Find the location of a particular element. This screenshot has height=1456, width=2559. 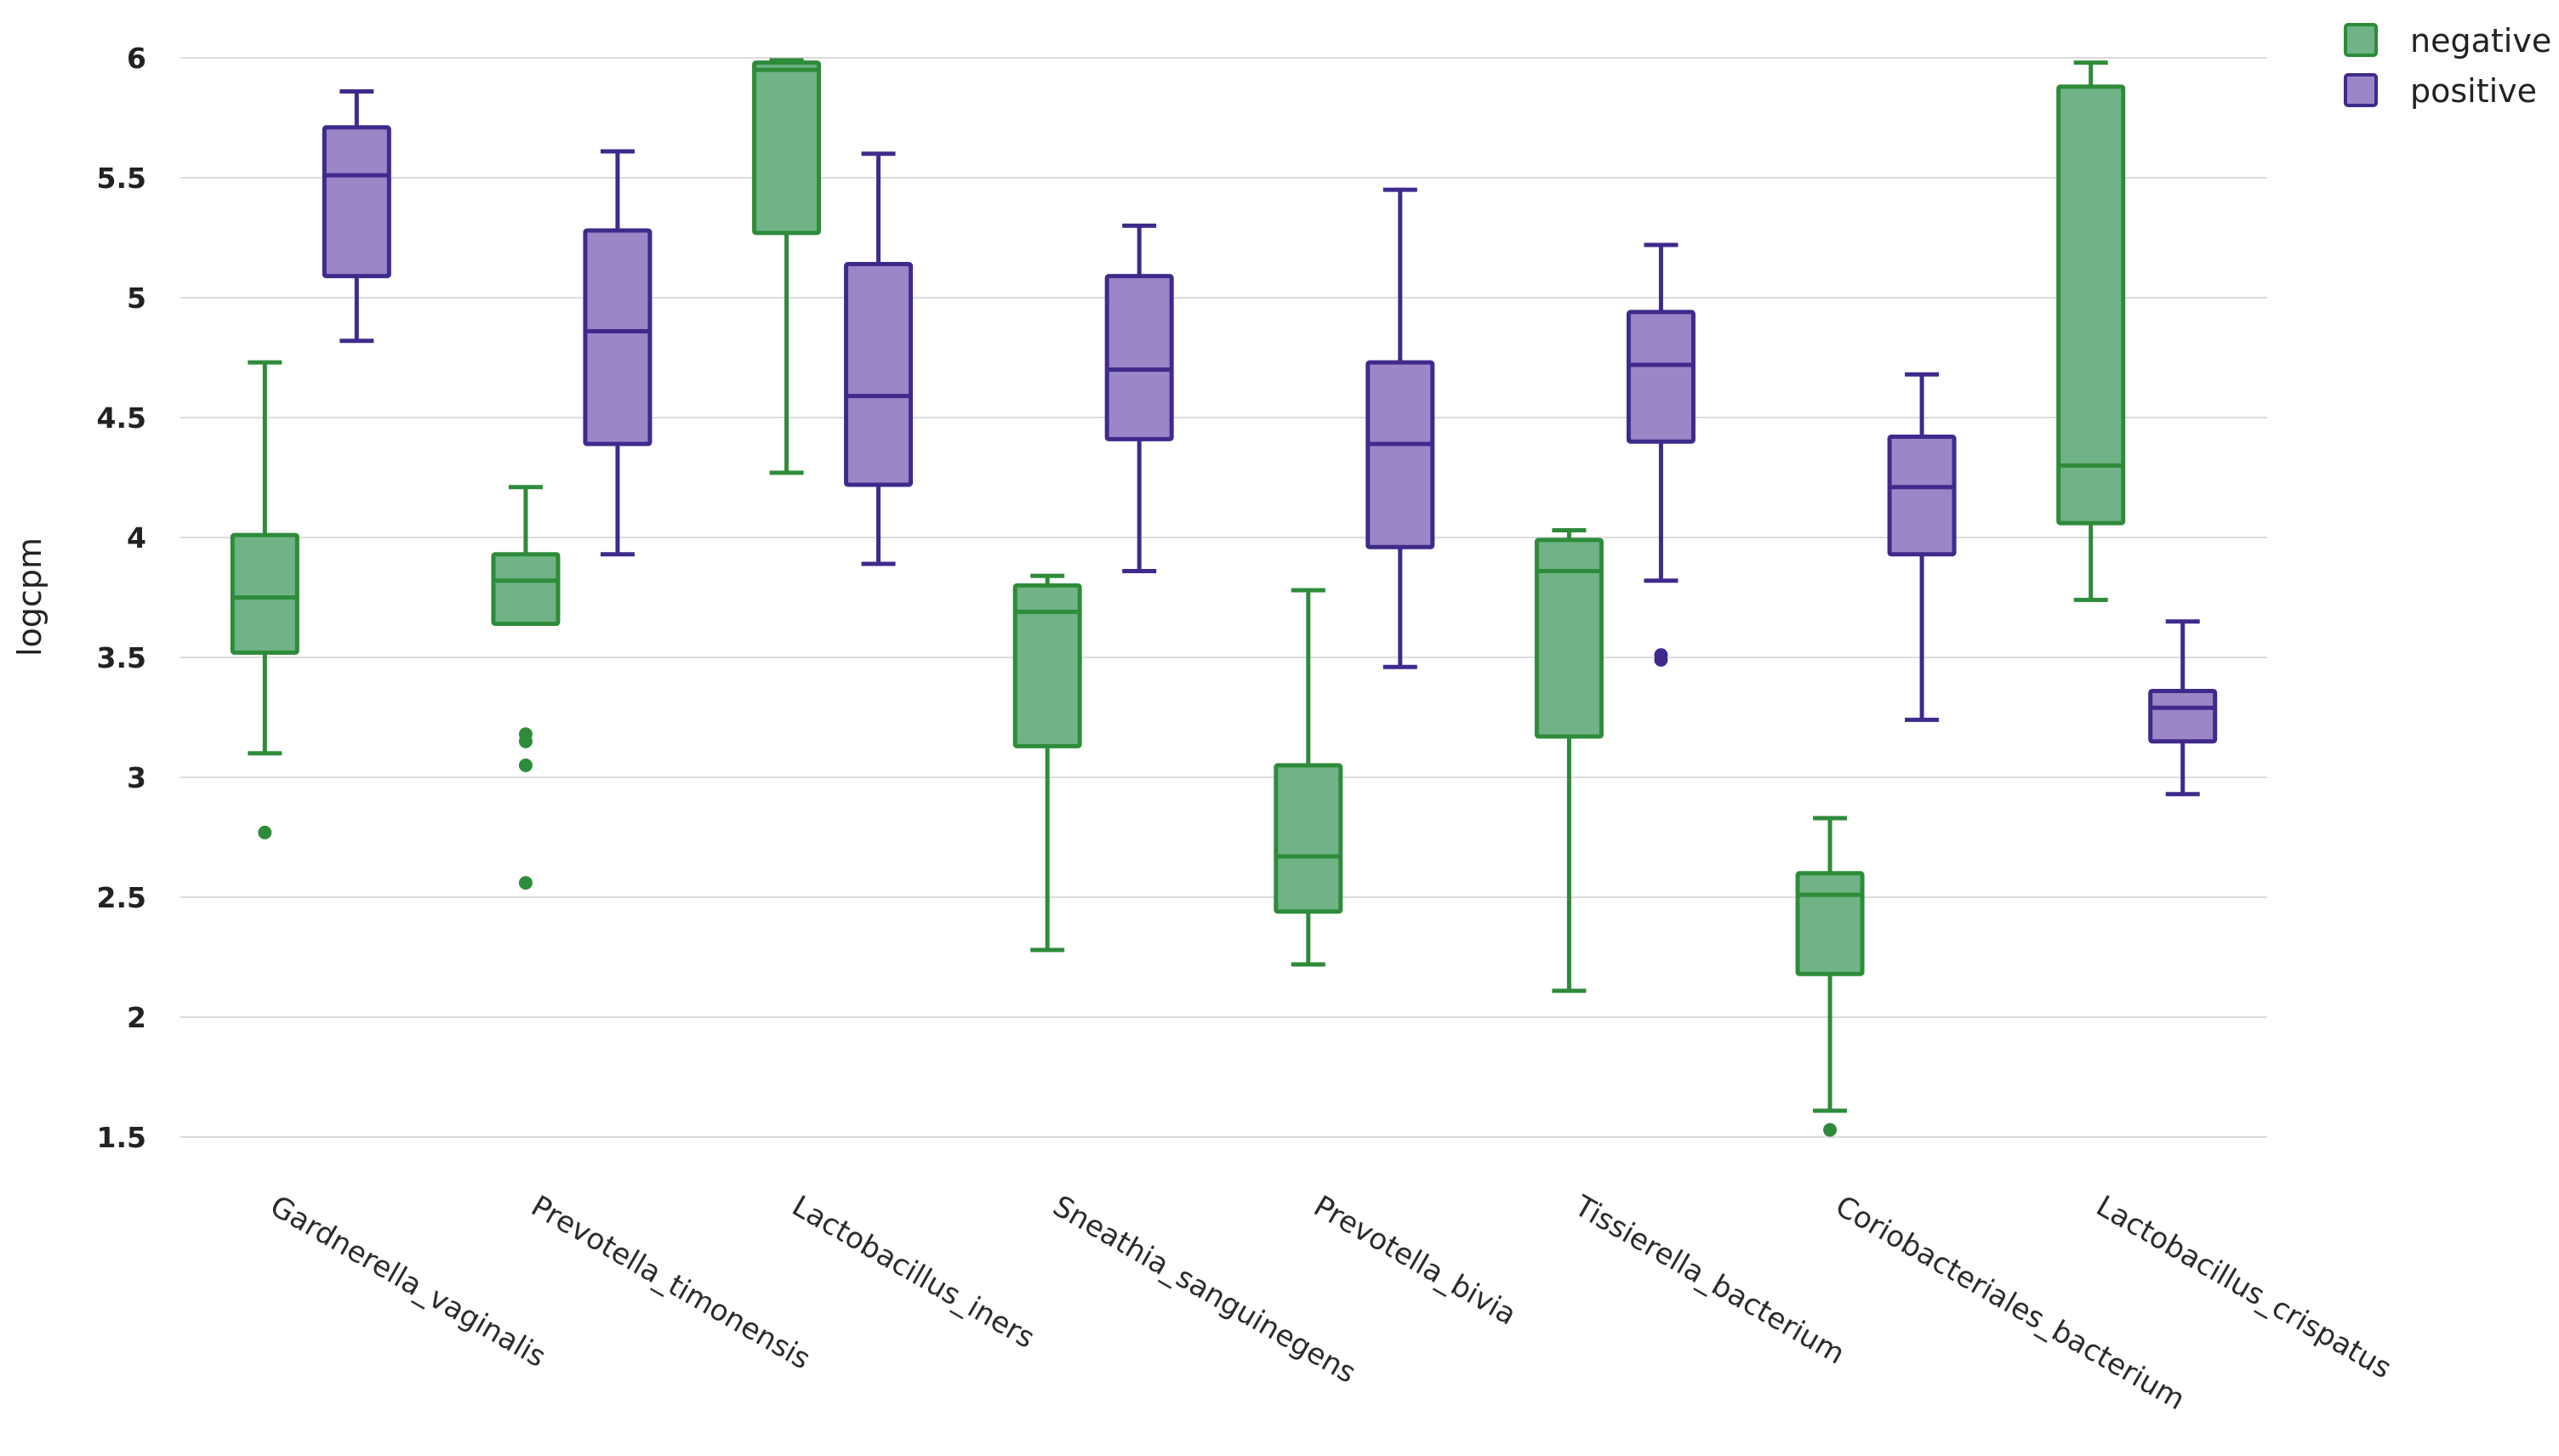

box-negative-Prevotella_bivia is located at coordinates (1308, 777).